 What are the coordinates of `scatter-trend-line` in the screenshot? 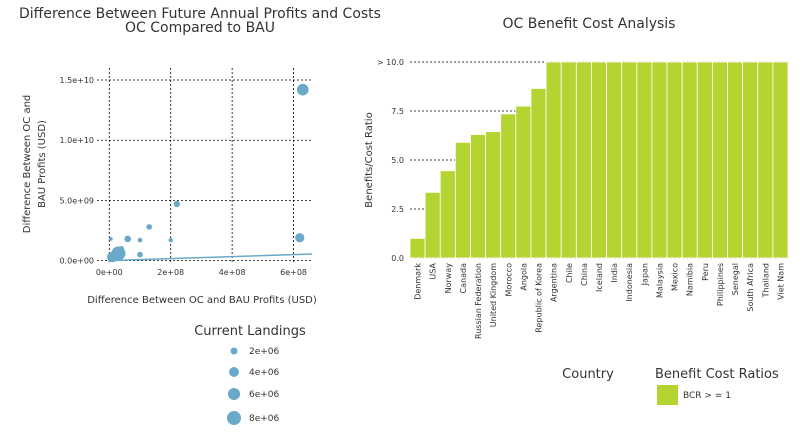 It's located at (211, 257).